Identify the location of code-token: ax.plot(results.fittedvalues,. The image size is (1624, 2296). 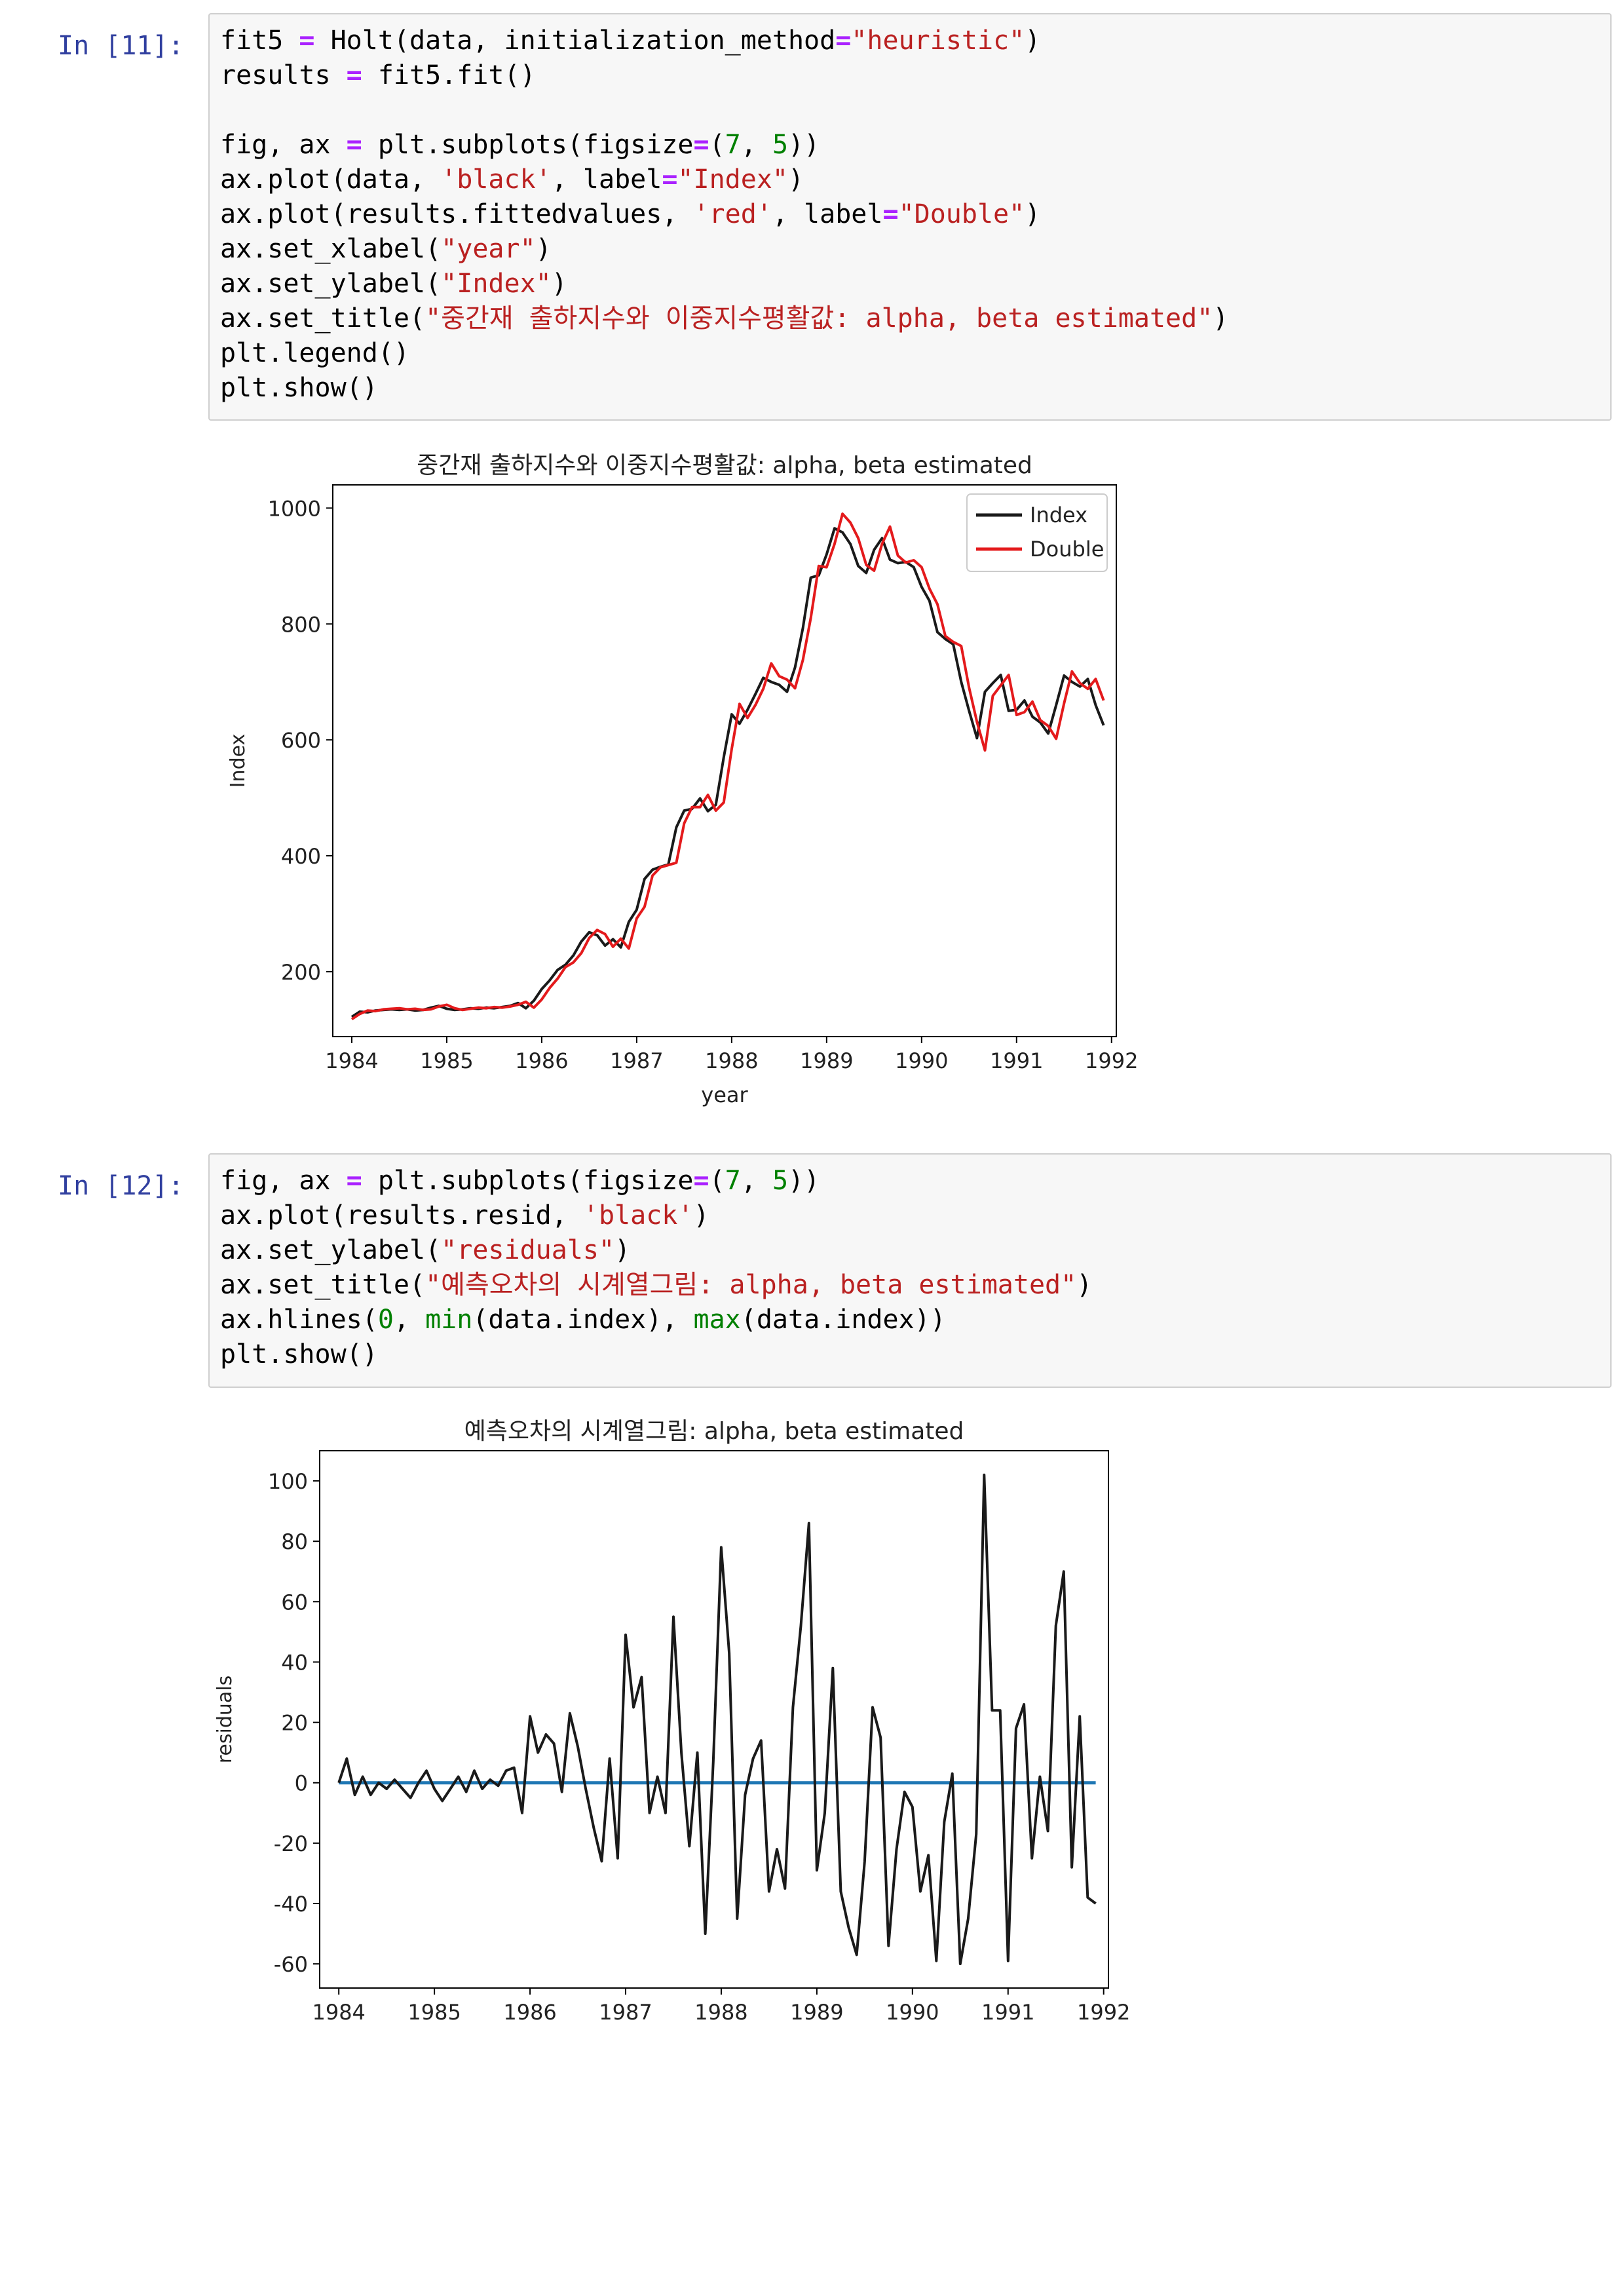
(457, 214).